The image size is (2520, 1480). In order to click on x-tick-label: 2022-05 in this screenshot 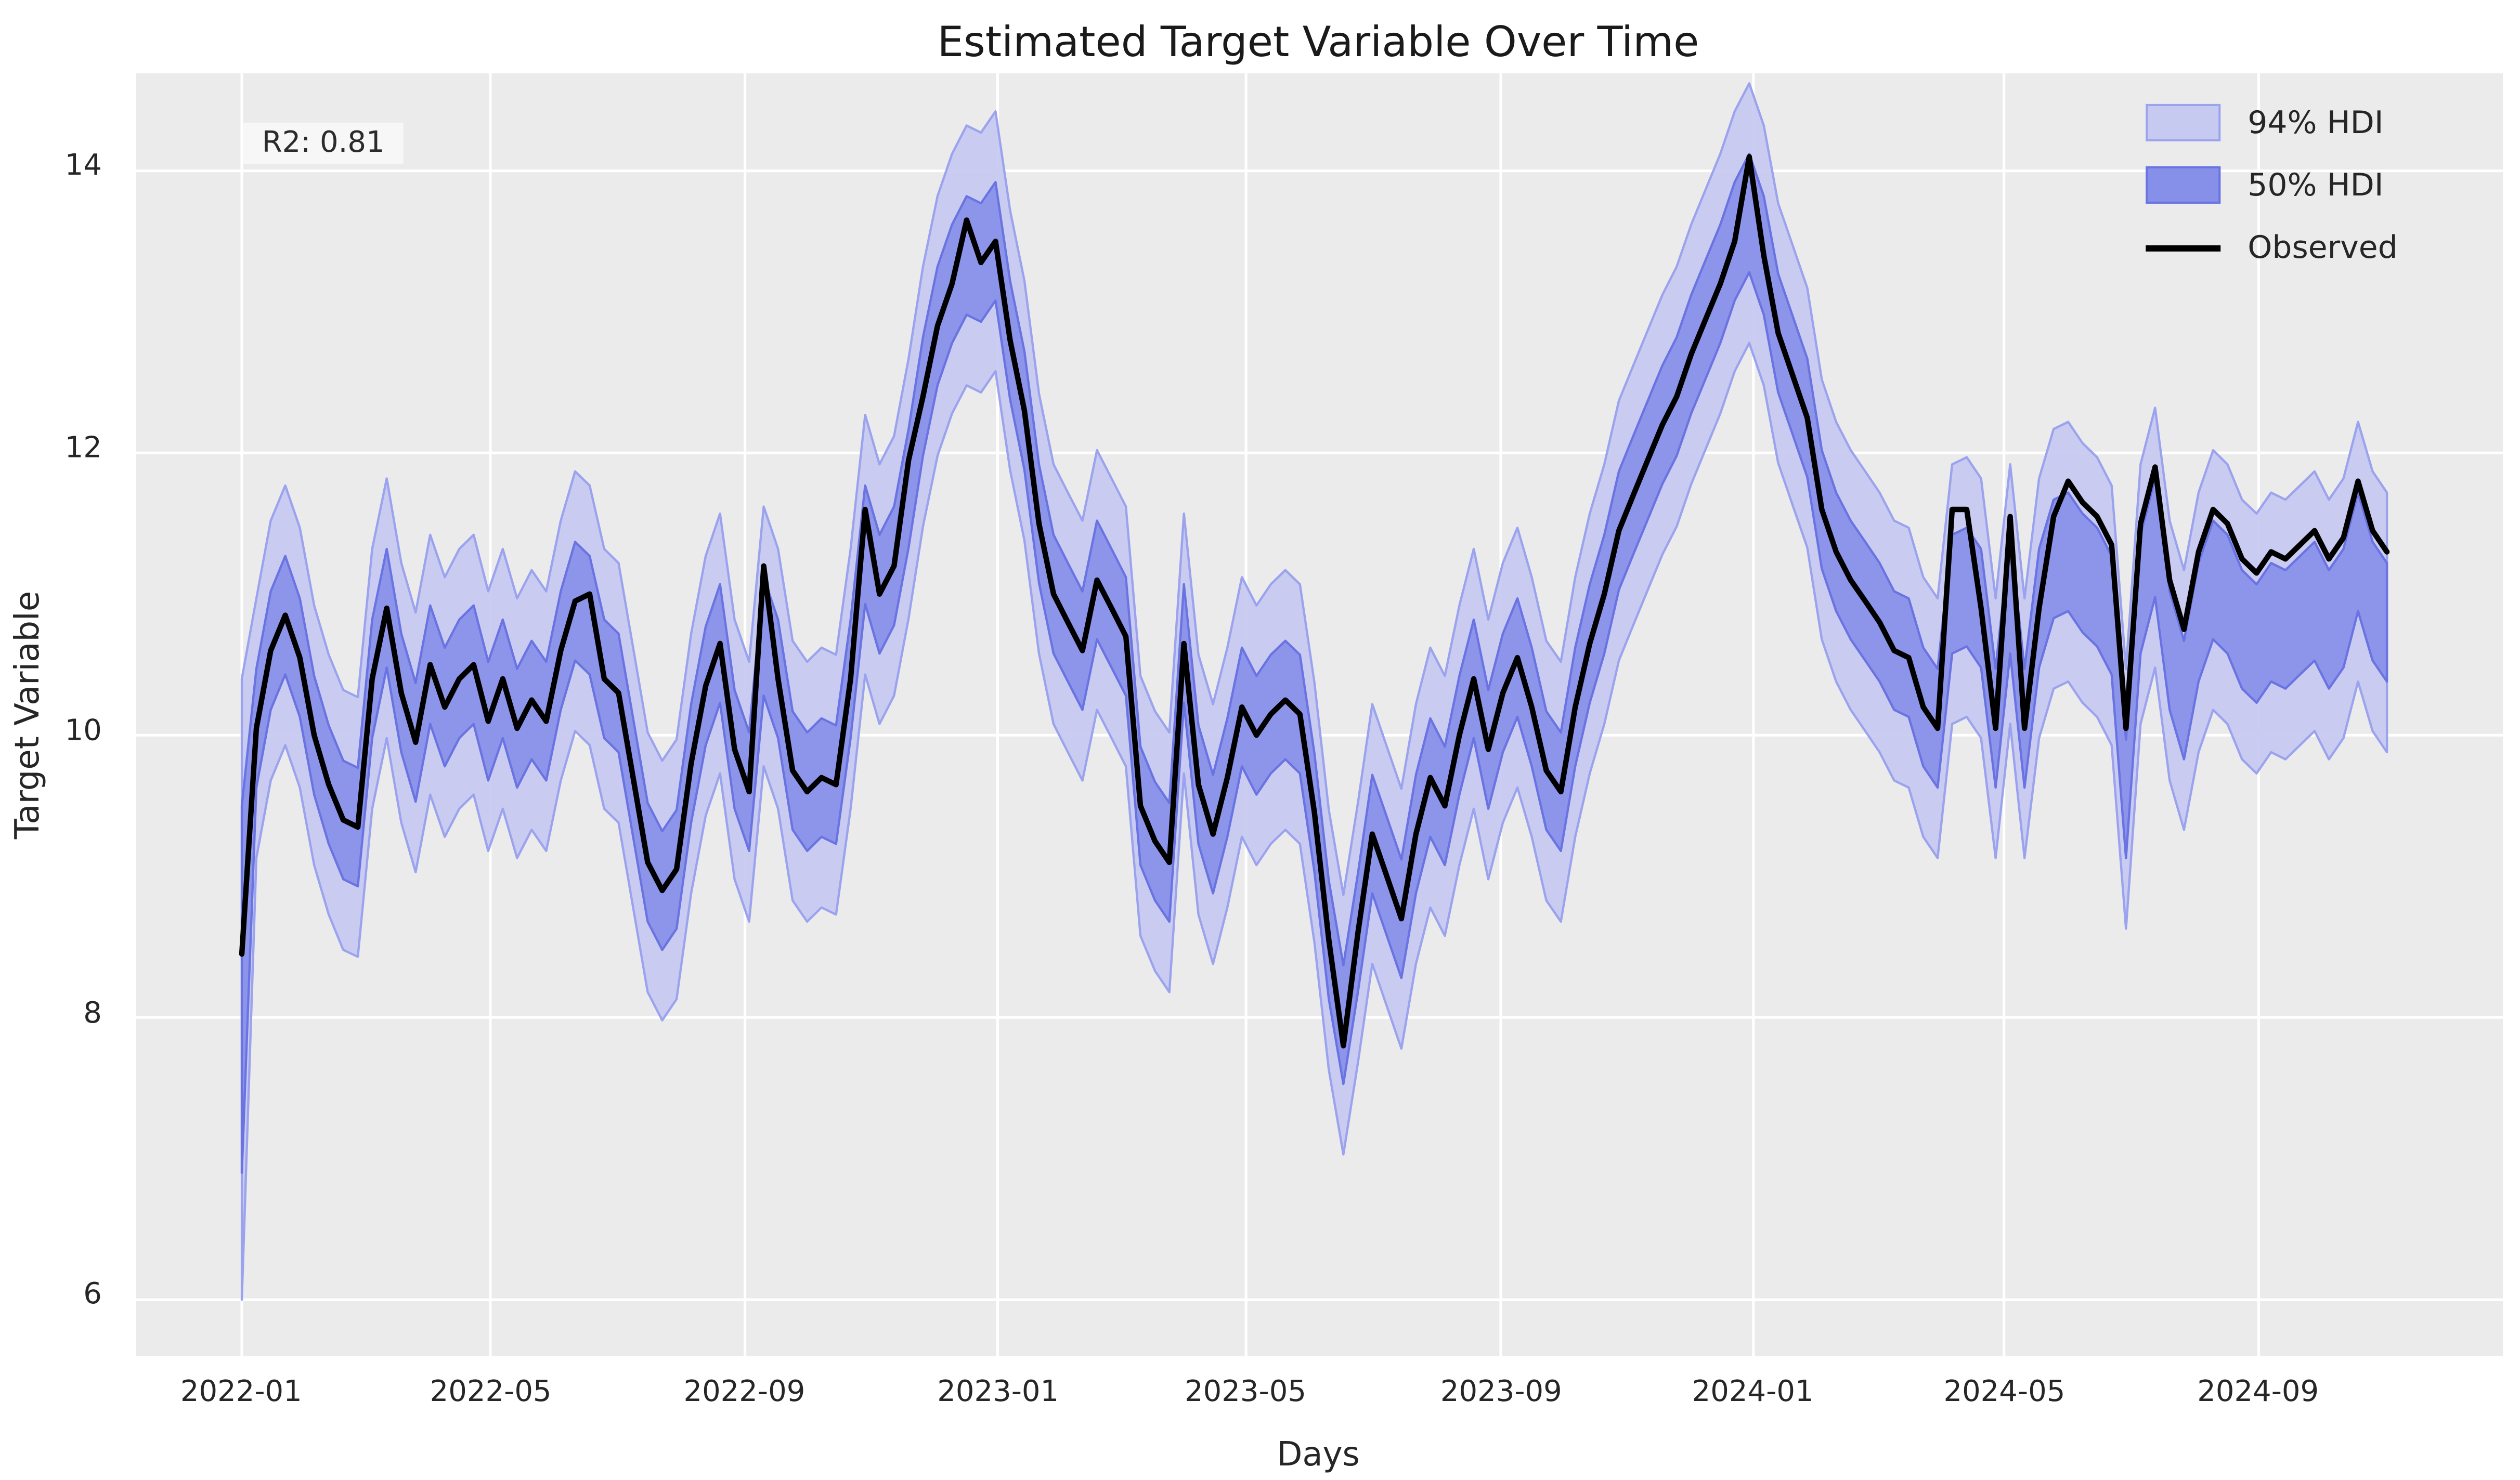, I will do `click(491, 1392)`.